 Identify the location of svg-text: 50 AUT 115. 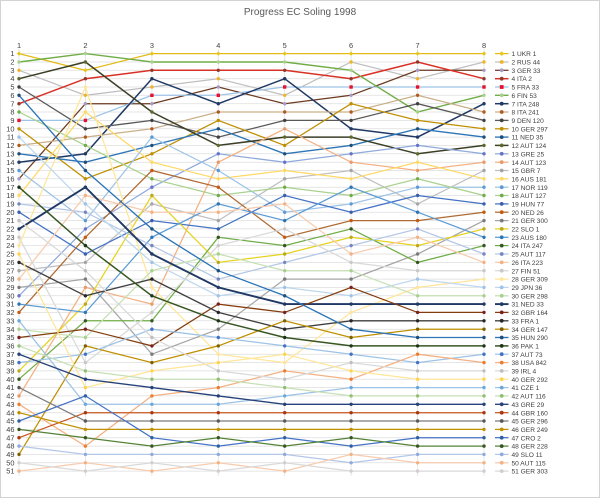
(529, 463).